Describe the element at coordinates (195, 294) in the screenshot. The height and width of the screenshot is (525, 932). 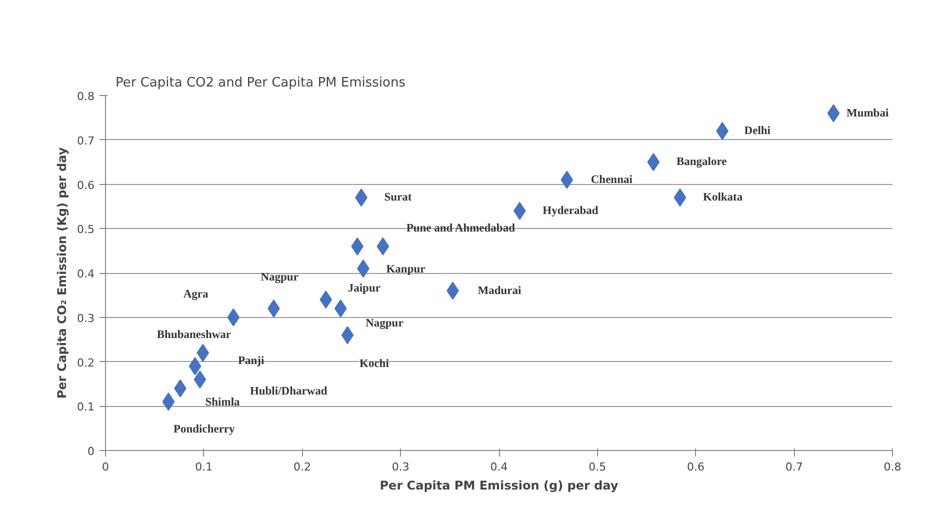
I see `text: Agra` at that location.